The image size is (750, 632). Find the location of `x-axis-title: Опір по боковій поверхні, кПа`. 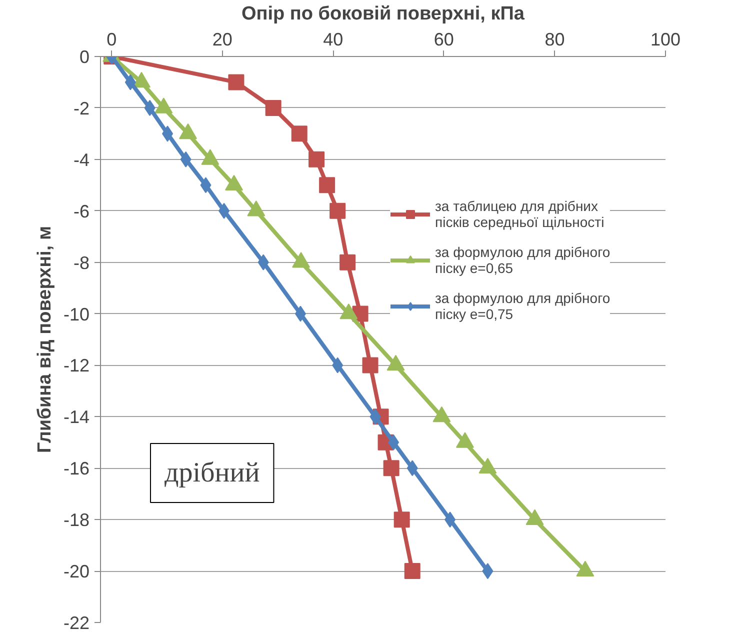

x-axis-title: Опір по боковій поверхні, кПа is located at coordinates (383, 14).